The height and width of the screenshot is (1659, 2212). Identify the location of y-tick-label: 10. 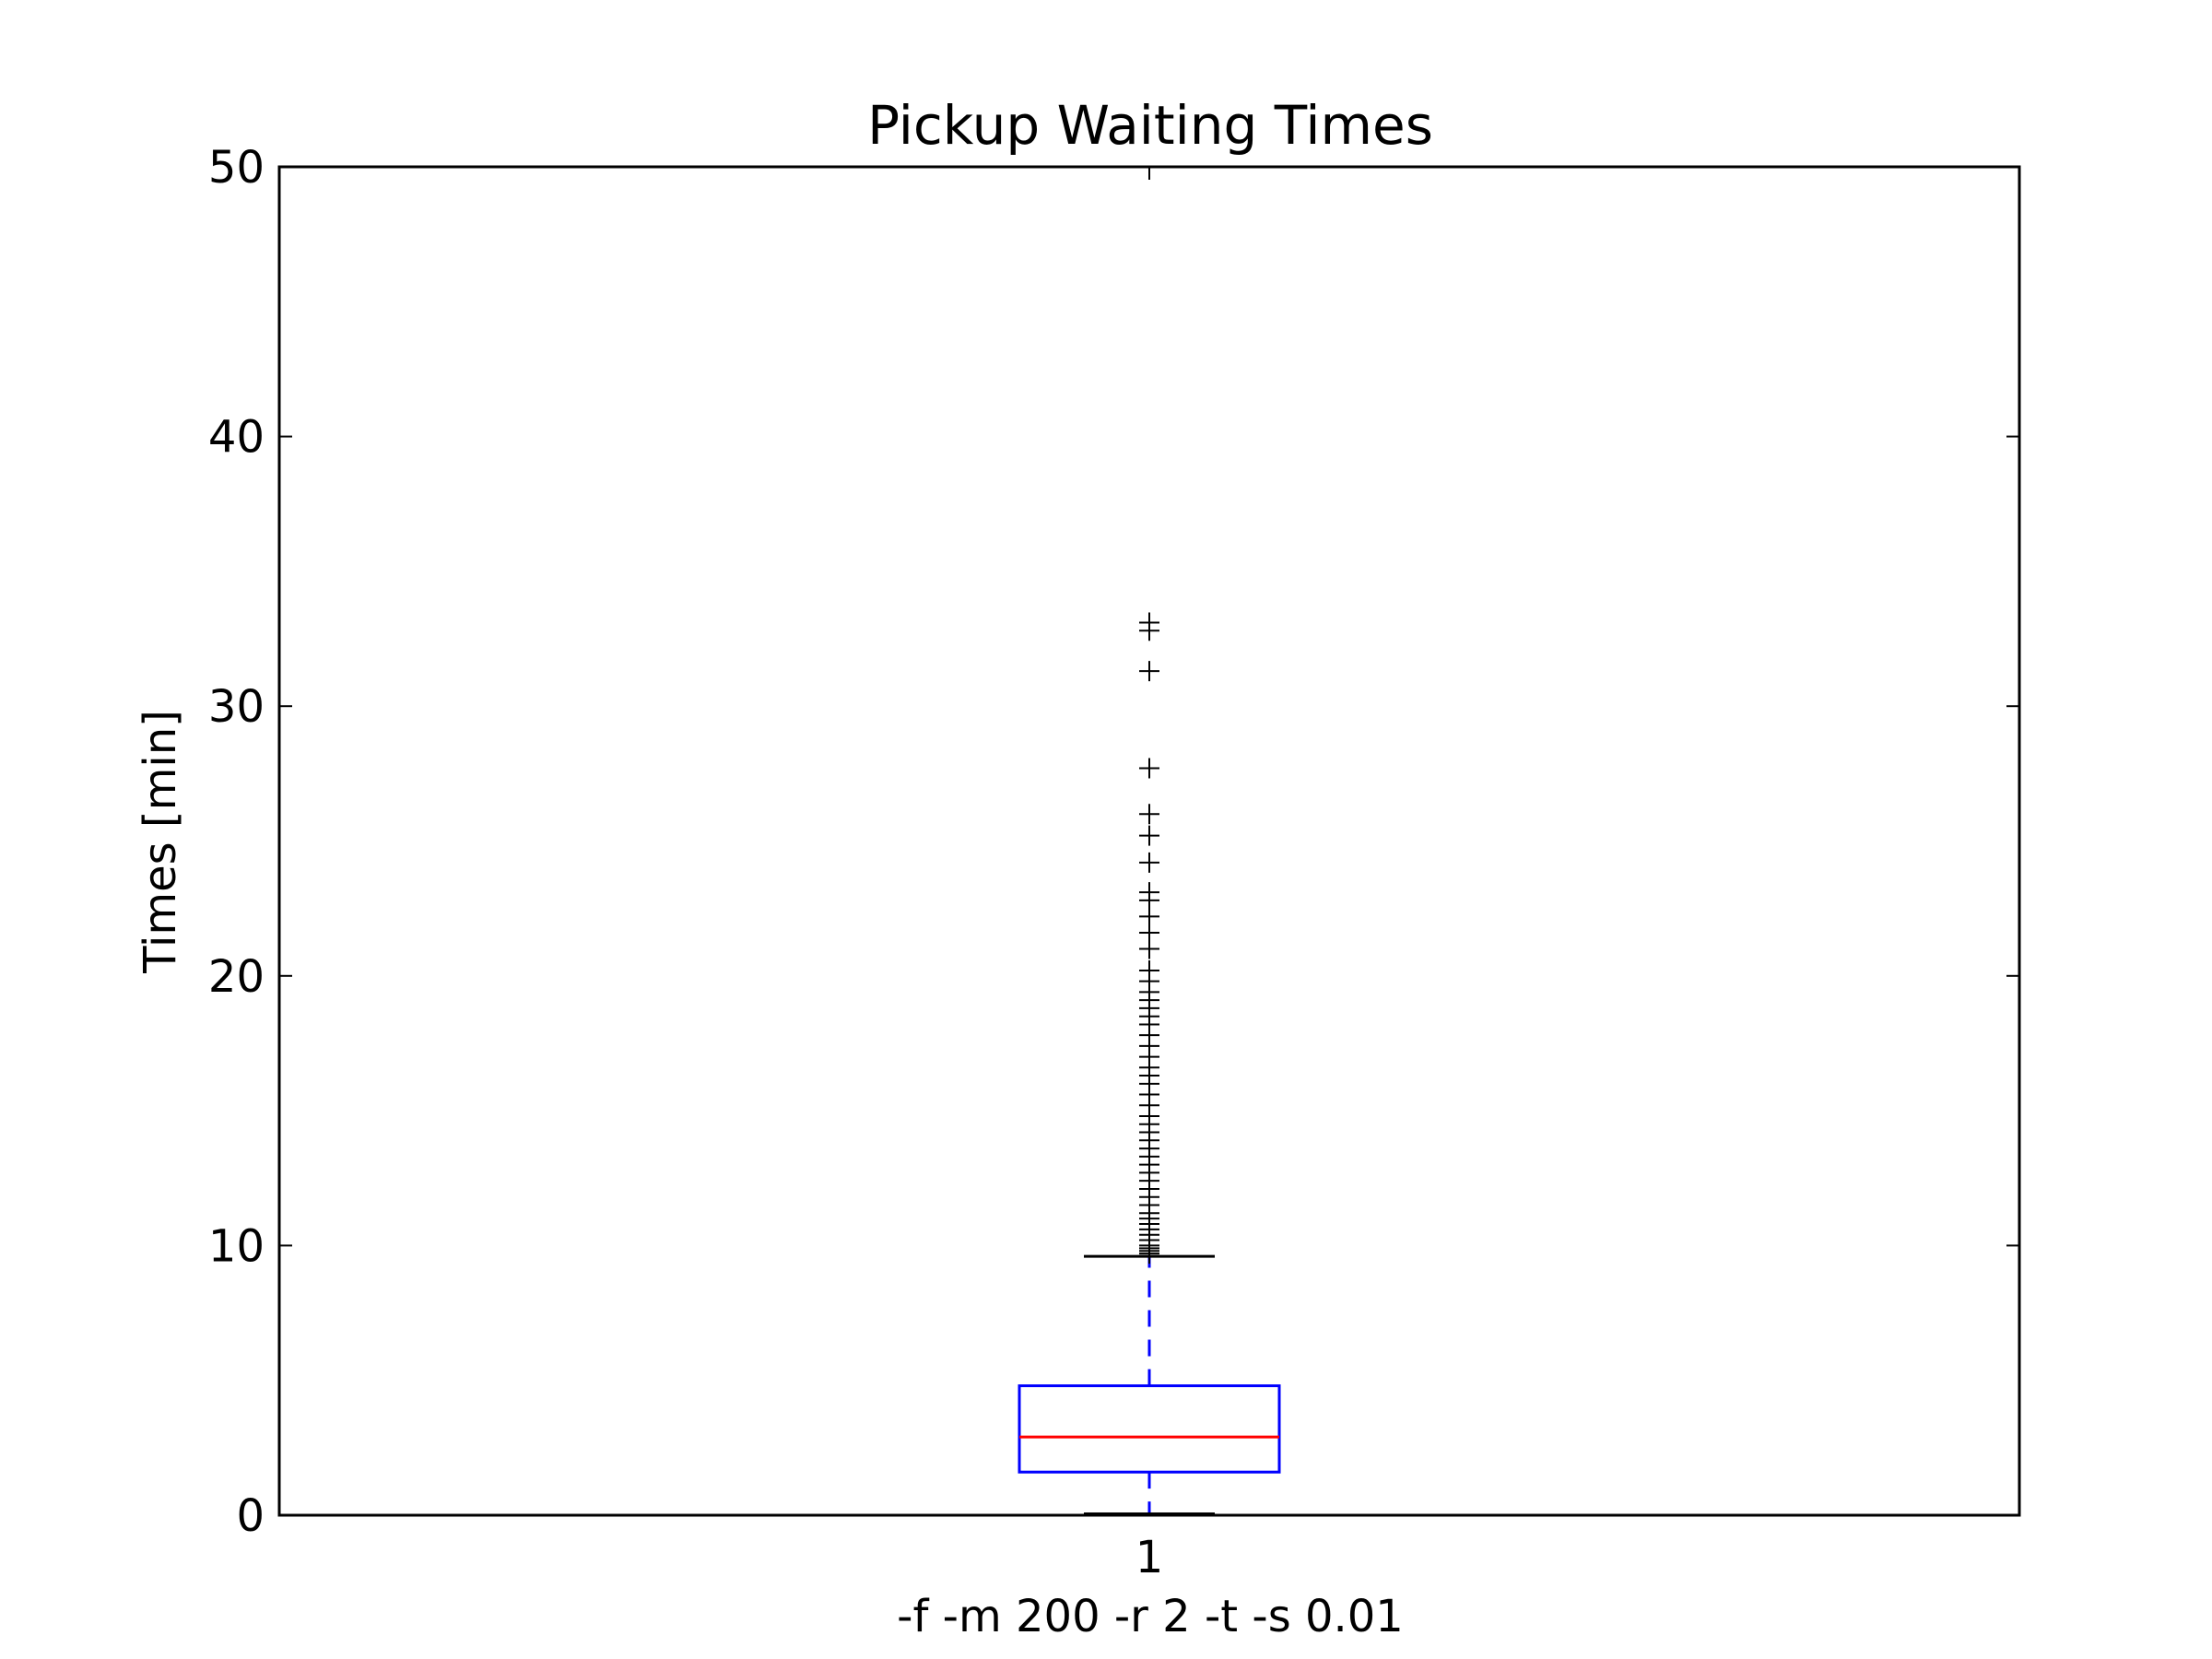
(236, 1246).